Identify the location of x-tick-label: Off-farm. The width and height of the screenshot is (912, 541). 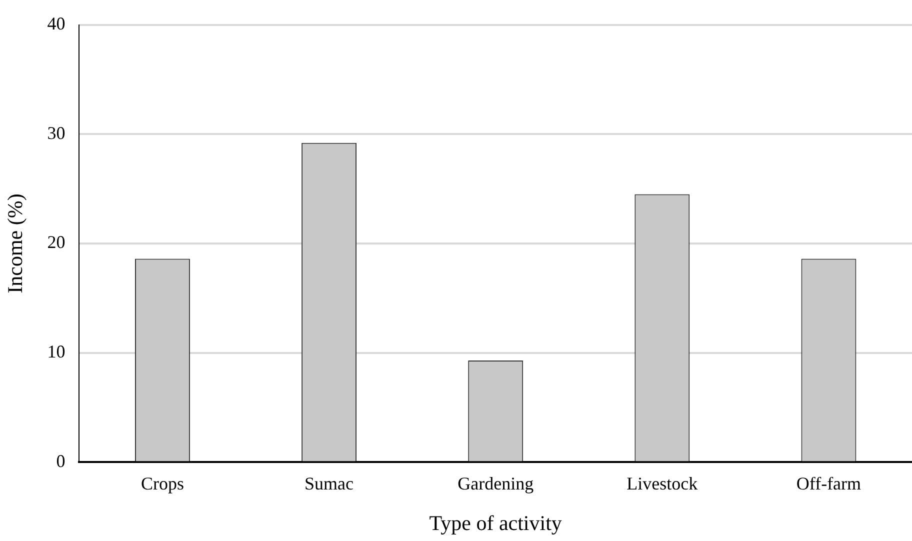
(829, 484).